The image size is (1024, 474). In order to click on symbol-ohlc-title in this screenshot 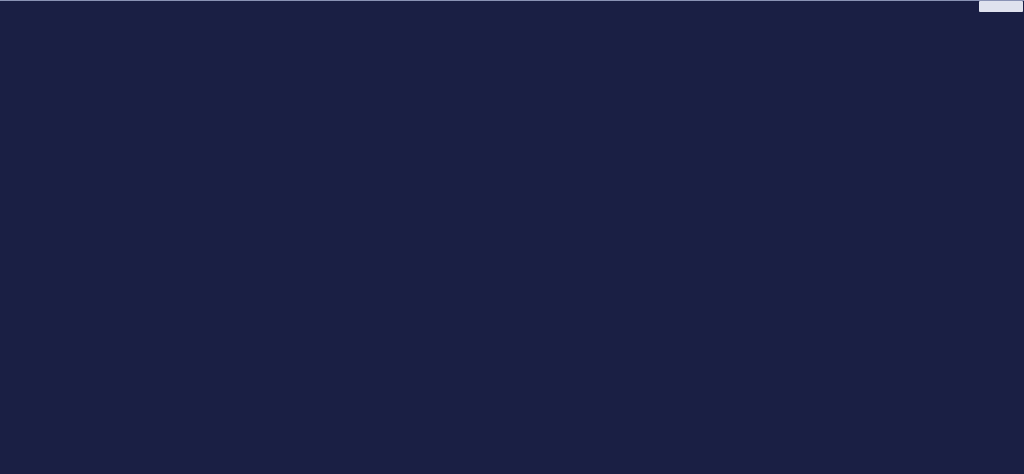, I will do `click(5, 8)`.